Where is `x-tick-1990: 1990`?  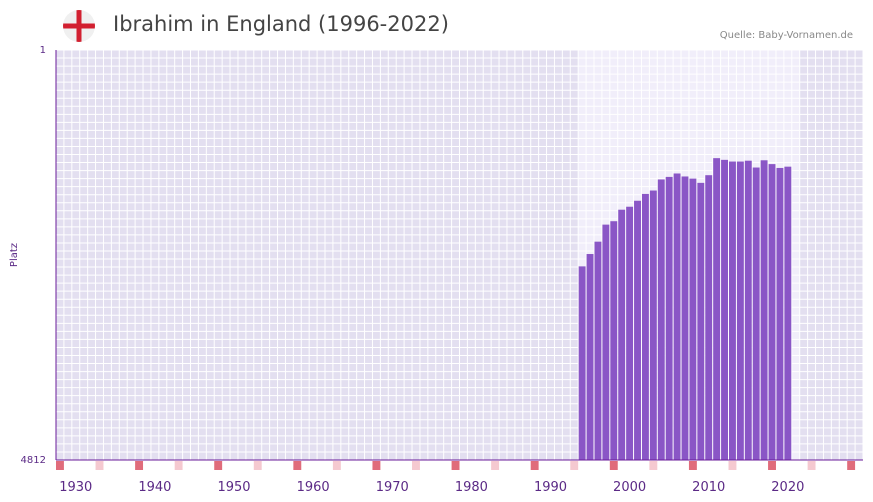
x-tick-1990: 1990 is located at coordinates (550, 487).